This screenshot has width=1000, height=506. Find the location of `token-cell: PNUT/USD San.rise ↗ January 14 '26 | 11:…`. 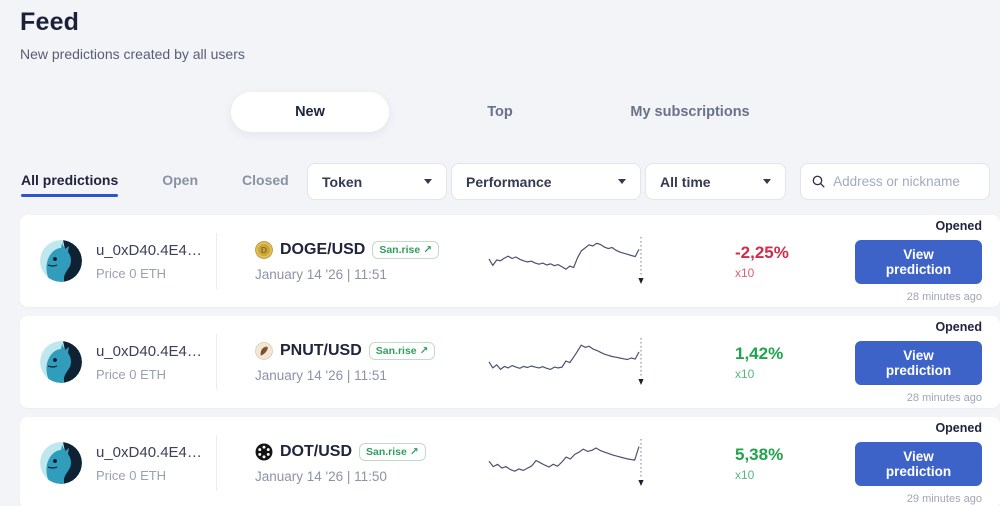

token-cell: PNUT/USD San.rise ↗ January 14 '26 | 11:… is located at coordinates (371, 362).